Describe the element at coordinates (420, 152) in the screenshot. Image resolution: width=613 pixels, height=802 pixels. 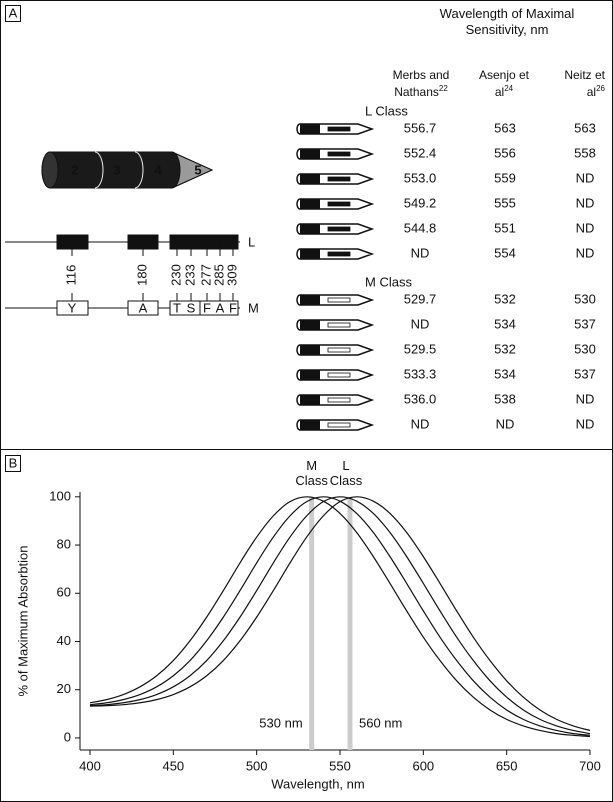
I see `table-cell: 552.4` at that location.